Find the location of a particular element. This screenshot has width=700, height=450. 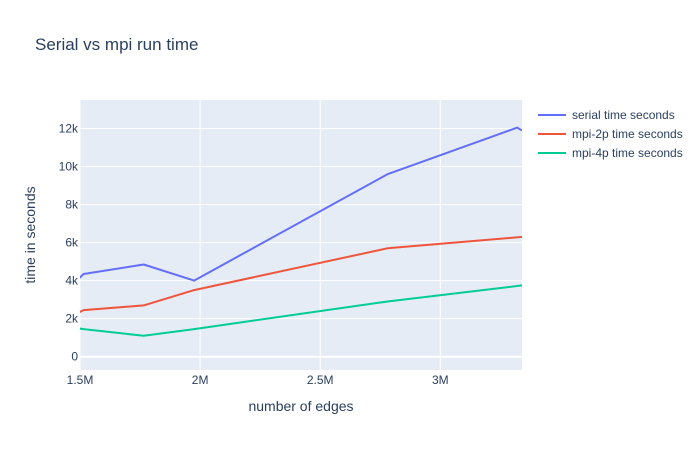

x-tick-label: 3M is located at coordinates (440, 380).